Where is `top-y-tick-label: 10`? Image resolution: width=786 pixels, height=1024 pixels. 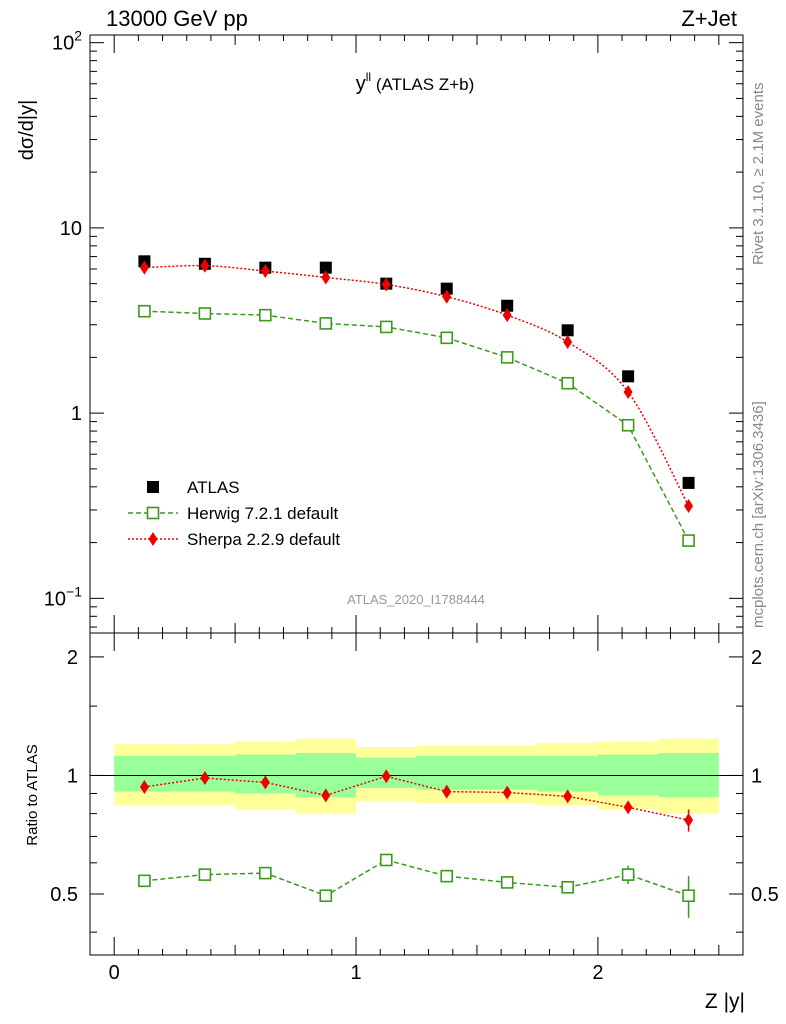 top-y-tick-label: 10 is located at coordinates (71, 229).